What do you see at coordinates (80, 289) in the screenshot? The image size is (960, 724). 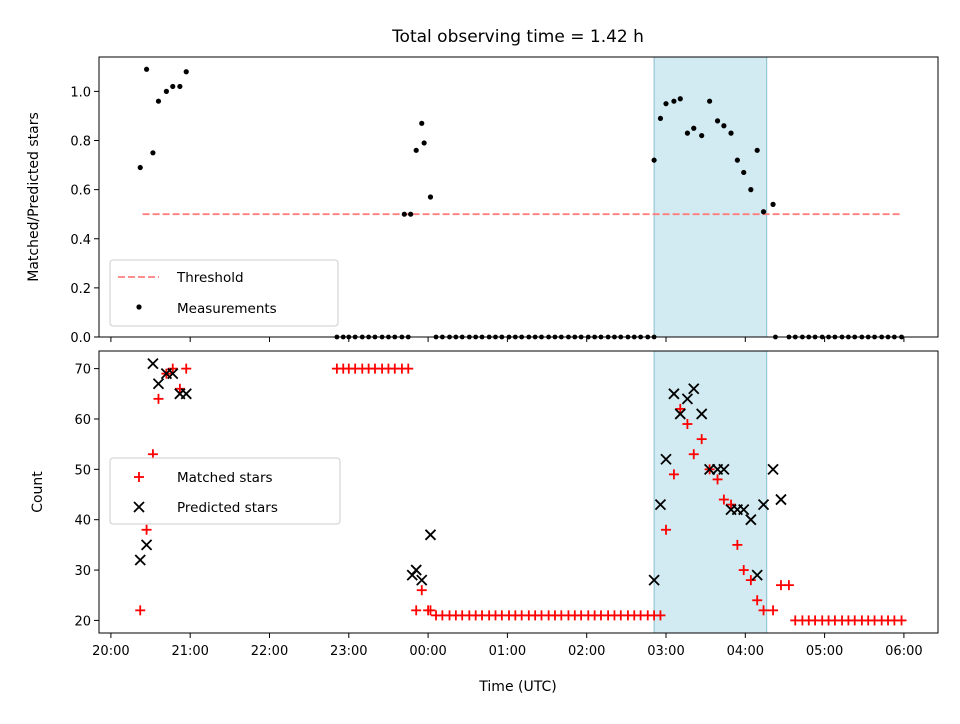 I see `y-tick-label: 0.2` at bounding box center [80, 289].